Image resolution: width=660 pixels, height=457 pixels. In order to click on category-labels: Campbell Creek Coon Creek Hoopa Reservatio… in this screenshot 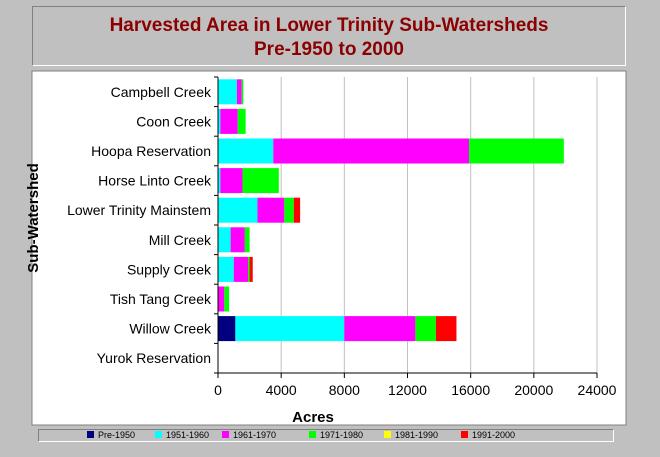, I will do `click(139, 225)`.